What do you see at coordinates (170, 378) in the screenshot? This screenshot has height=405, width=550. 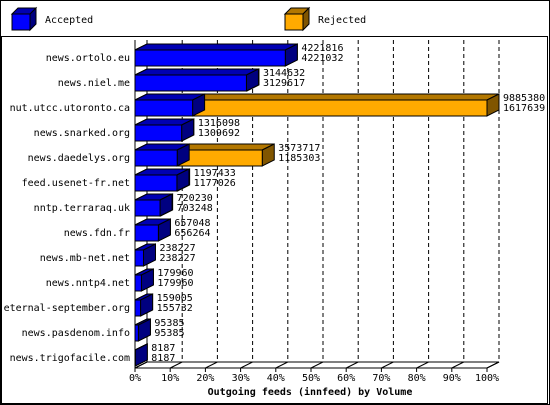 I see `x-tick-label: 10%` at bounding box center [170, 378].